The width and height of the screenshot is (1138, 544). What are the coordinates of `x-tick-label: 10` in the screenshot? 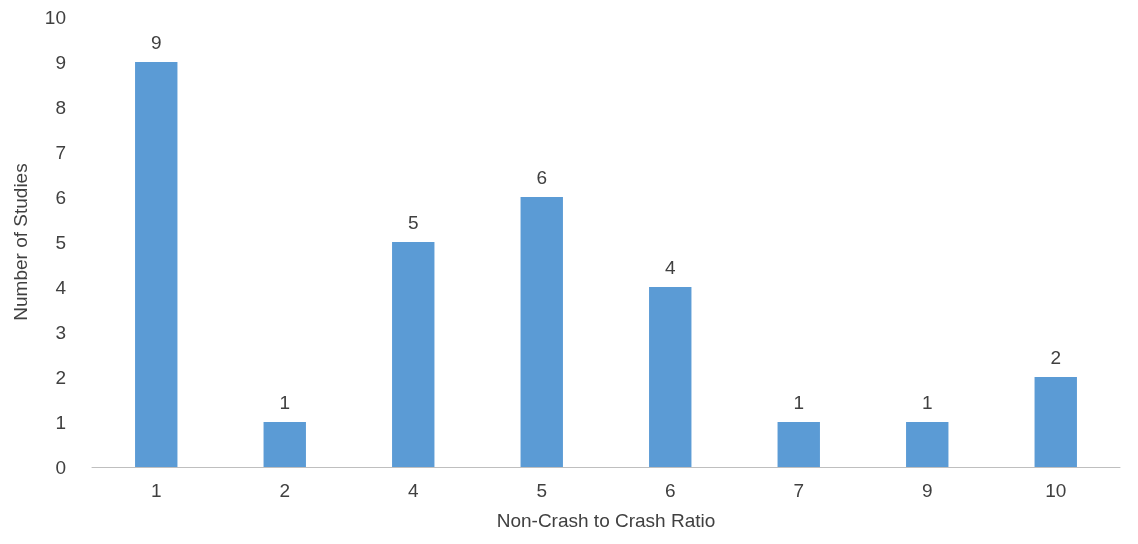 It's located at (1056, 490).